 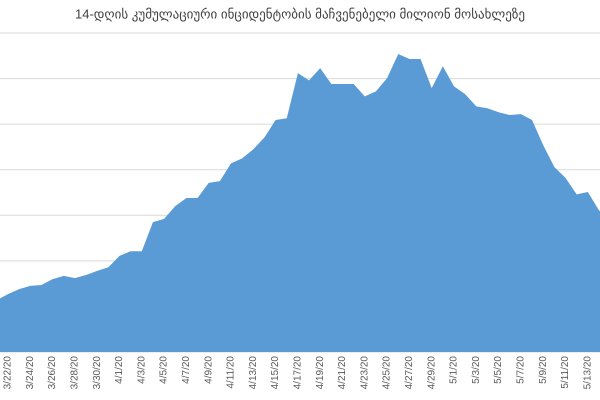 I want to click on x-tick-label: 4/27/20, so click(x=409, y=373).